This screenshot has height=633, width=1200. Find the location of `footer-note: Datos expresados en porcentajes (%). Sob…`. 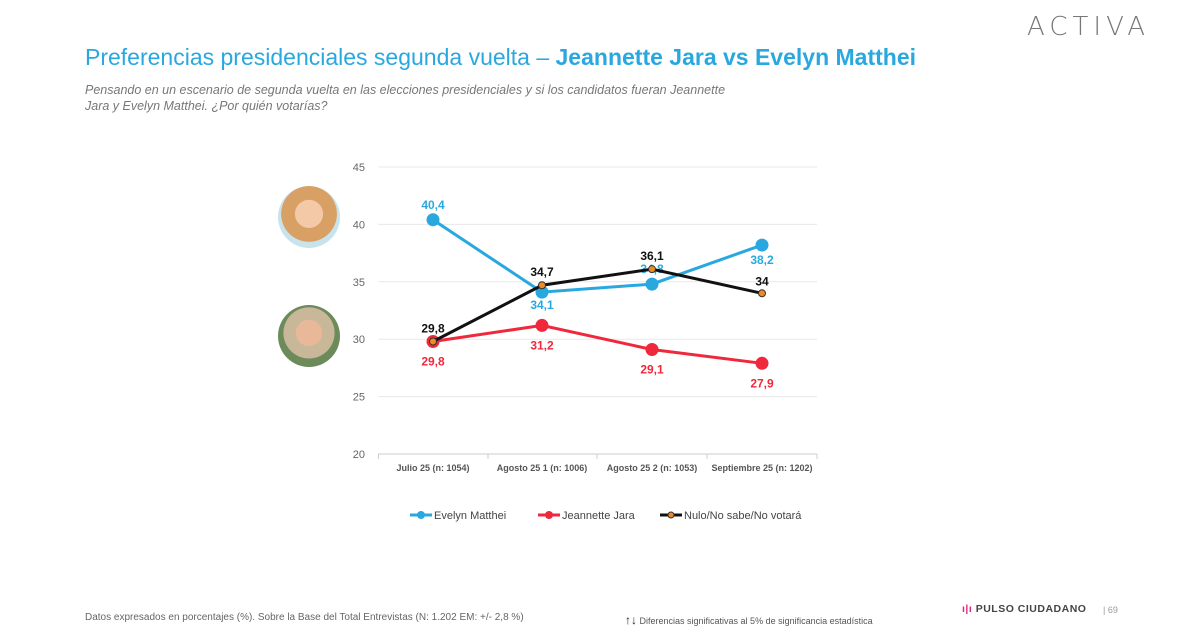

footer-note: Datos expresados en porcentajes (%). Sob… is located at coordinates (304, 617).